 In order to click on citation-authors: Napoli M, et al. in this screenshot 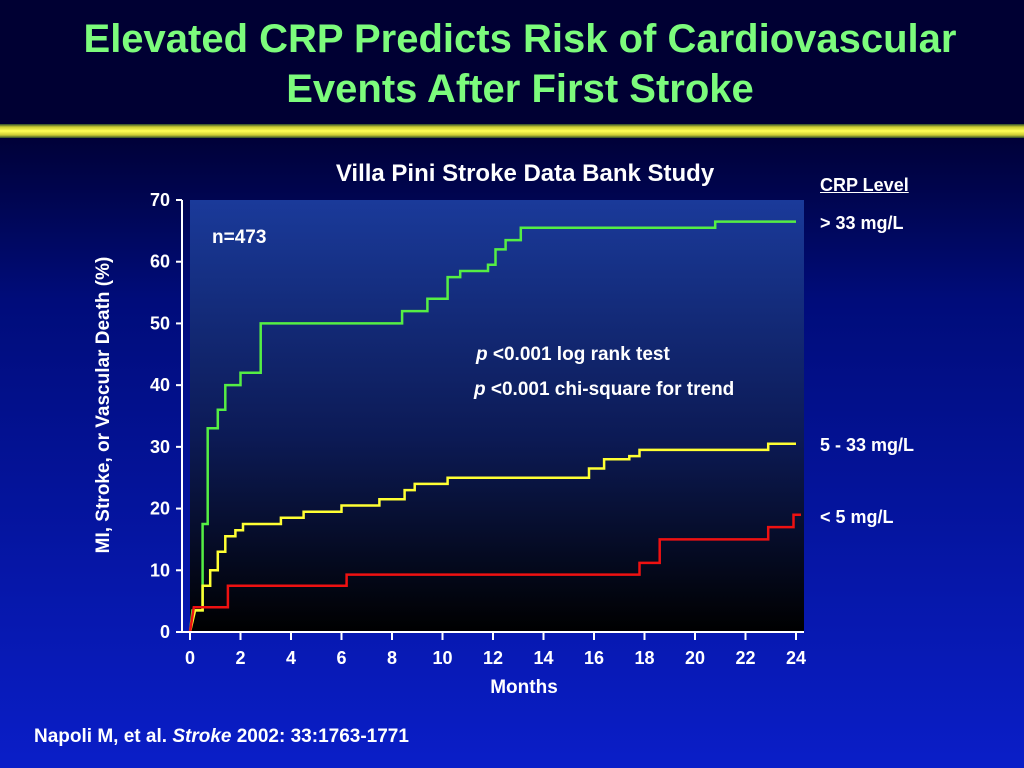, I will do `click(101, 736)`.